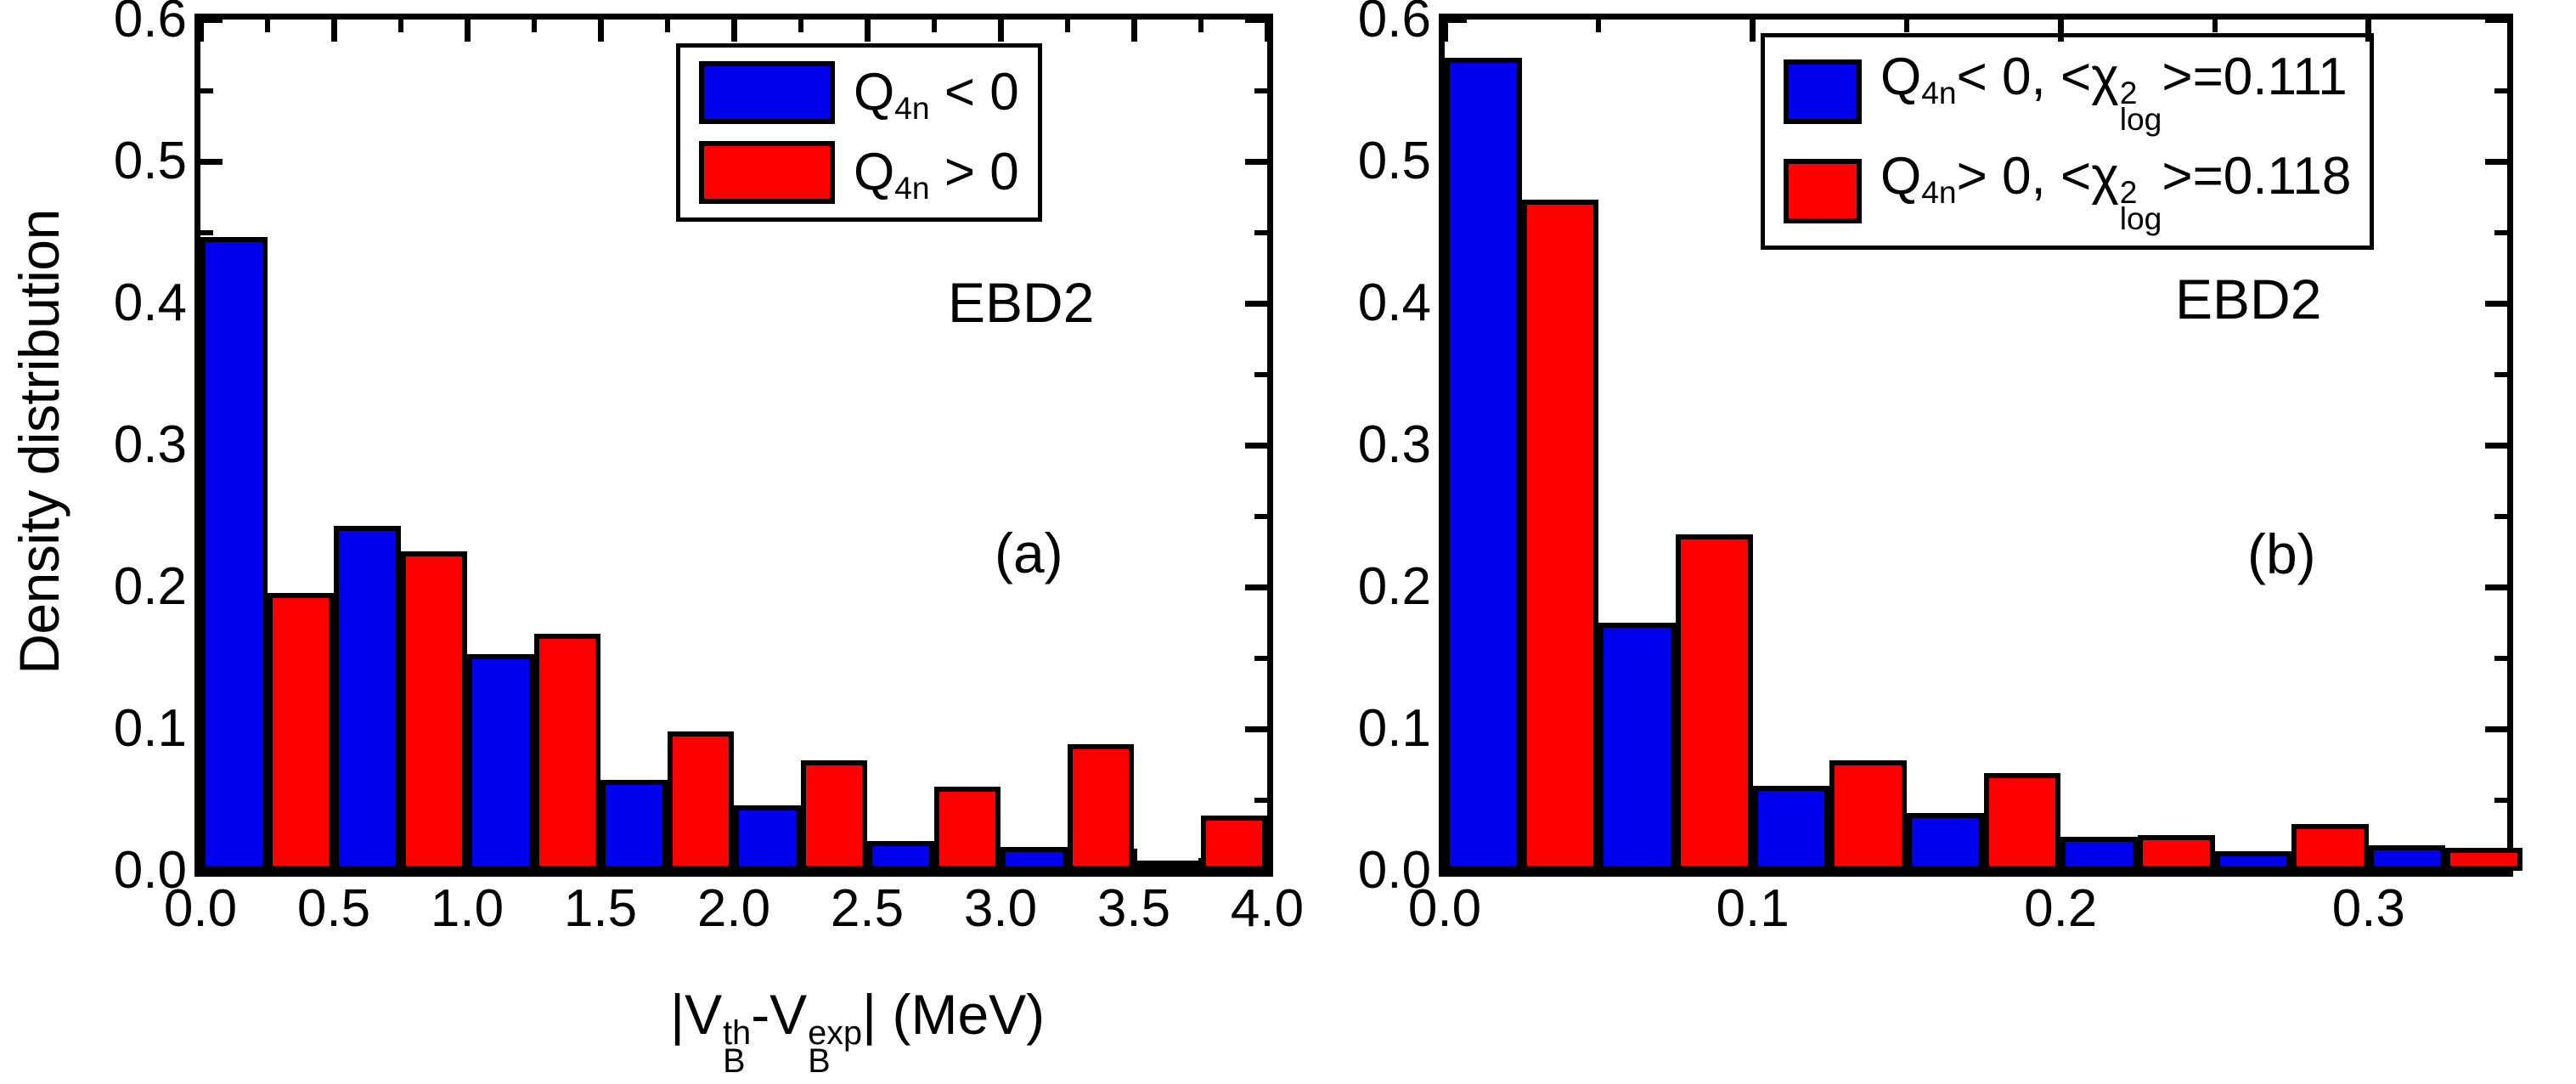  I want to click on legend-label-blue: Q4n < 0, so click(936, 95).